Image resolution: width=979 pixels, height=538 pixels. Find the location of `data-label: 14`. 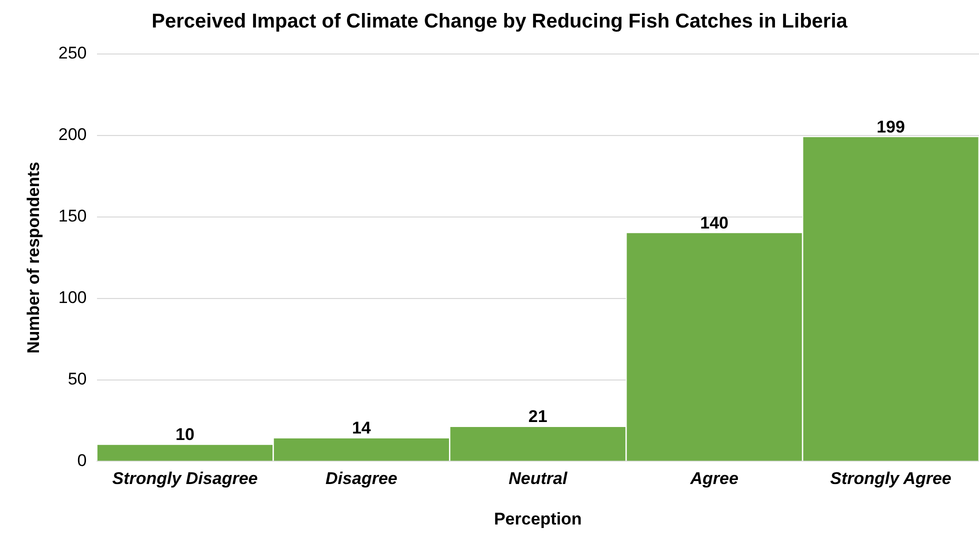

data-label: 14 is located at coordinates (362, 428).